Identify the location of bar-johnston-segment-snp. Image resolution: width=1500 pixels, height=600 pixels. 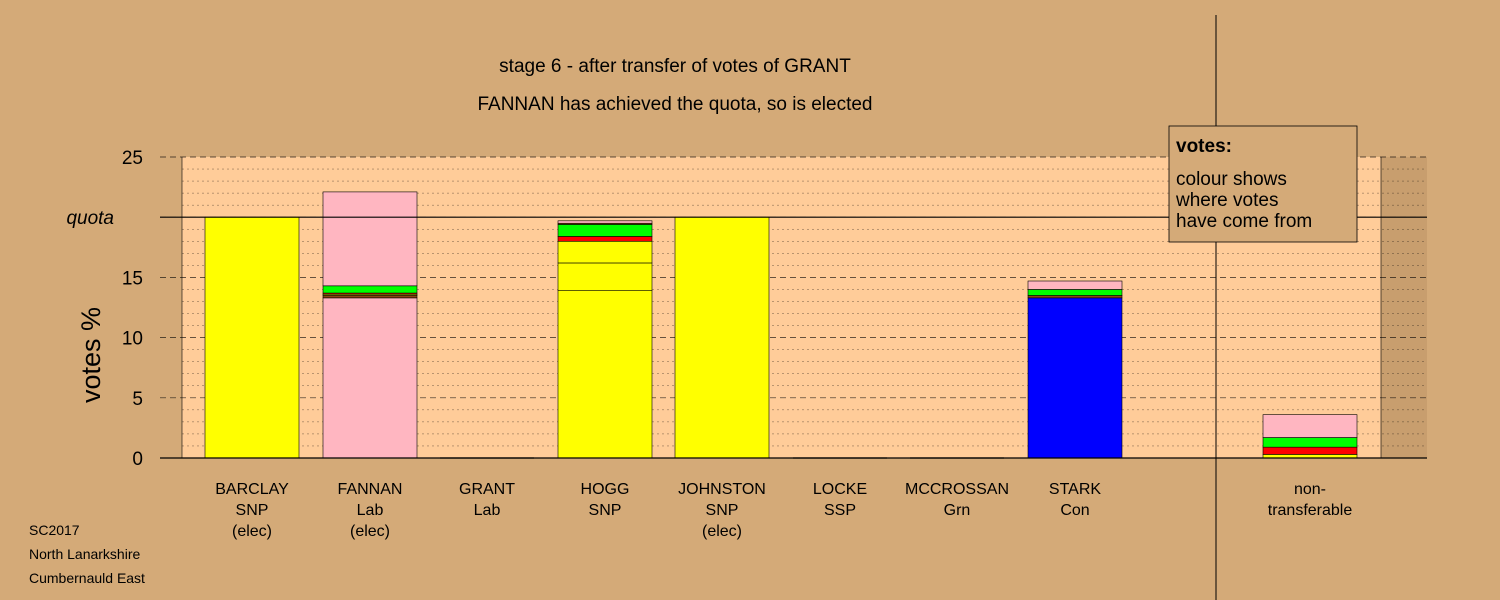
(722, 337).